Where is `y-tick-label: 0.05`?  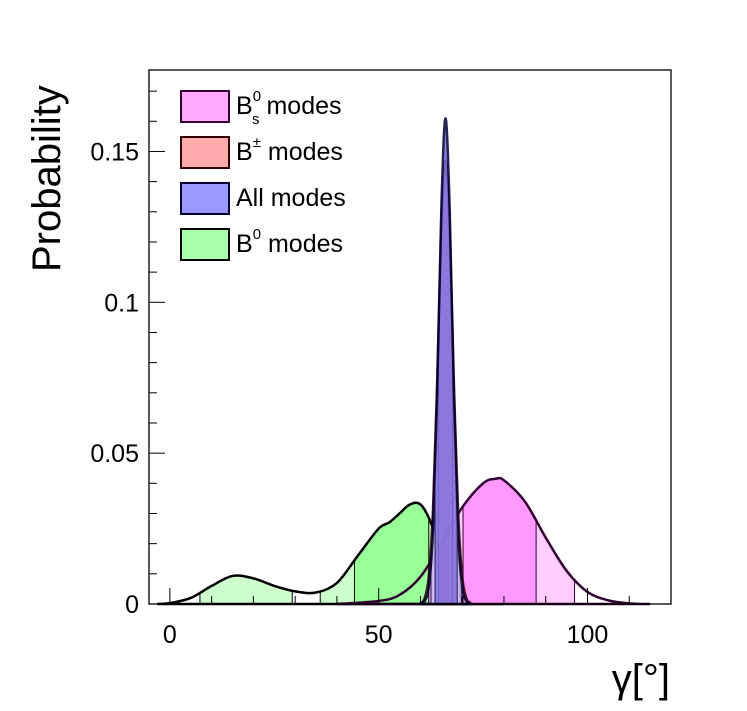 y-tick-label: 0.05 is located at coordinates (114, 454).